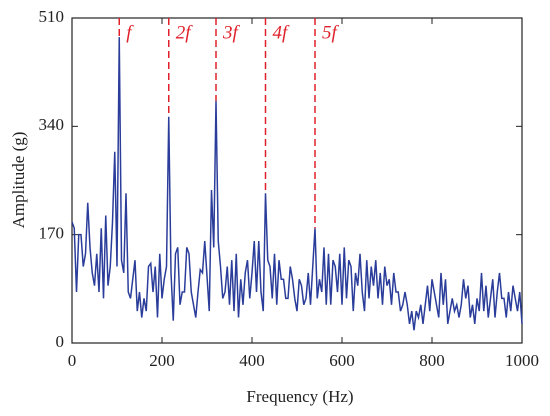  I want to click on harmonic-label: 3f, so click(231, 32).